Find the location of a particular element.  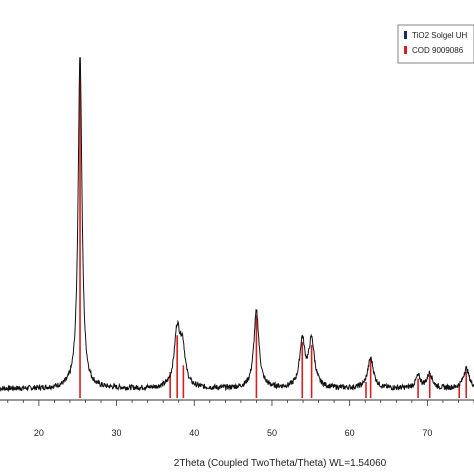

x-ticks: 20 30 40 50 60 70 is located at coordinates (240, 419).